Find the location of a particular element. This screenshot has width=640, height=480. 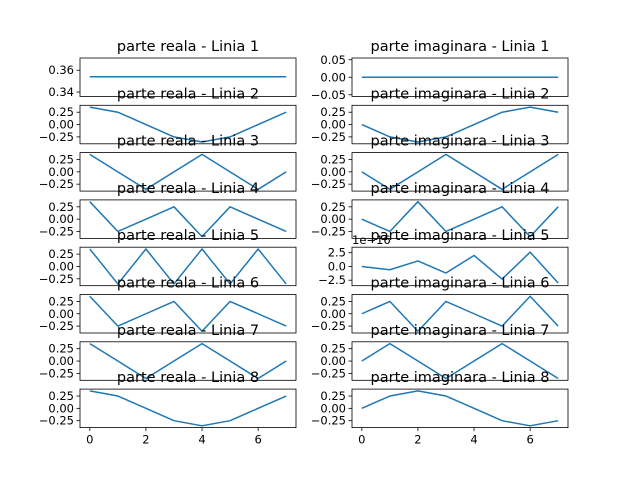

subplot-title: parte imaginara - Linia 1 is located at coordinates (460, 47).